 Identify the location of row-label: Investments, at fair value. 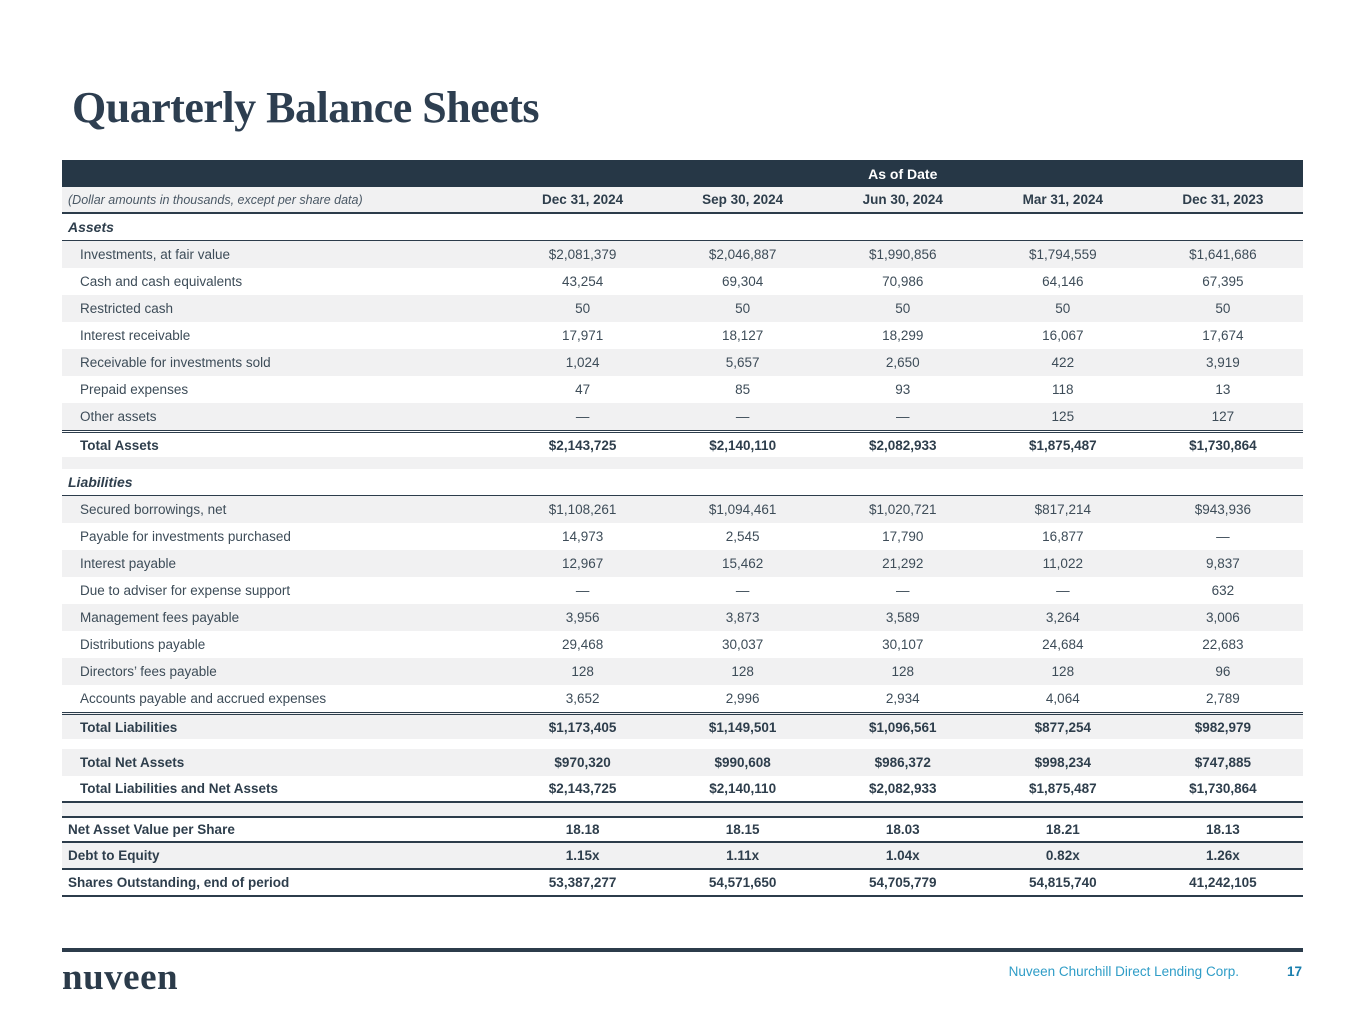
(155, 254).